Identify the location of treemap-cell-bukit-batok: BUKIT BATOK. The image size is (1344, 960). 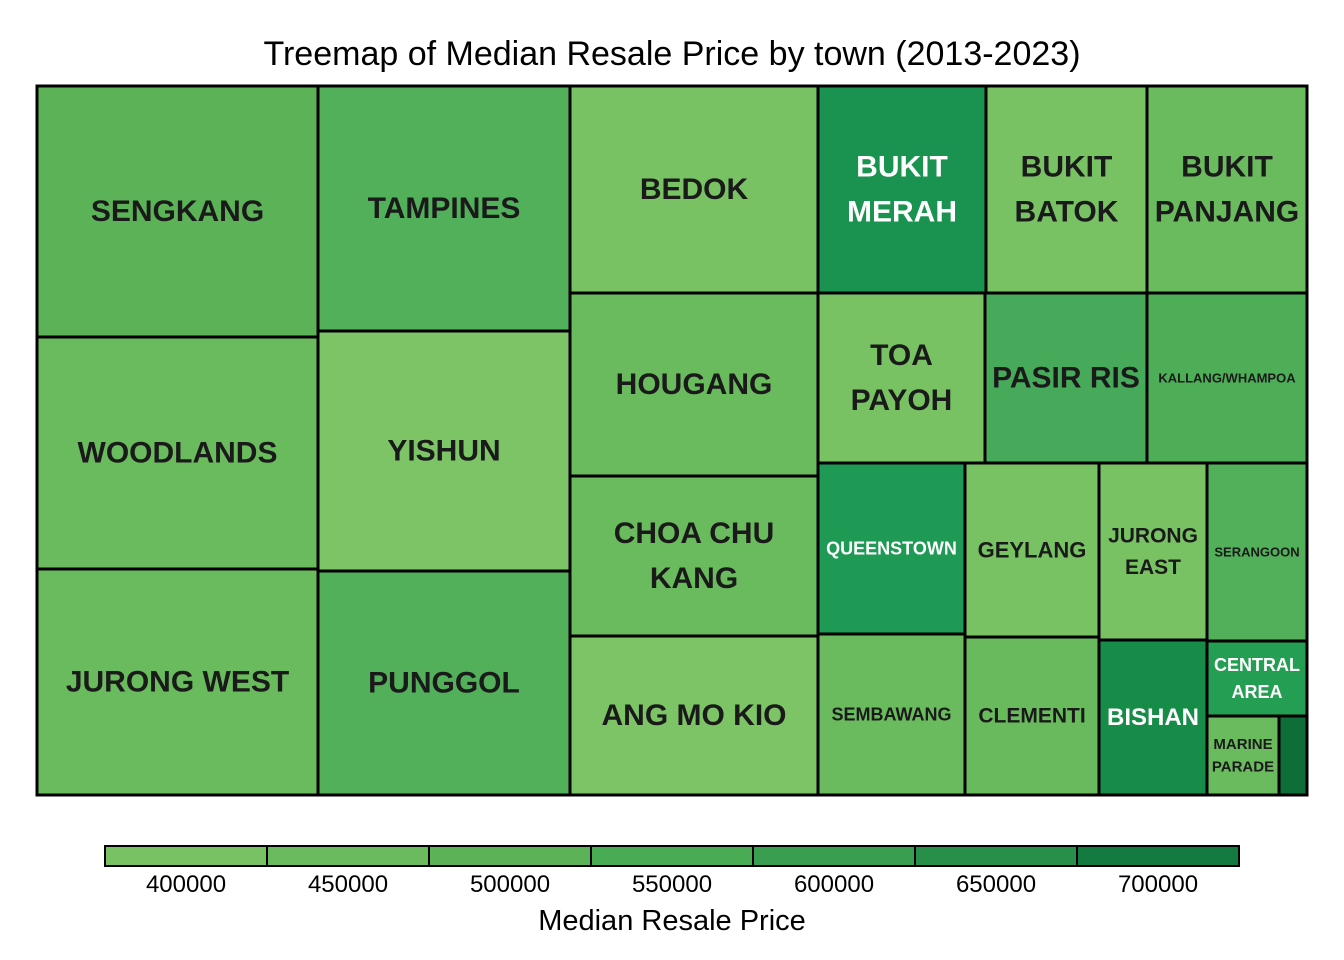
(1066, 189).